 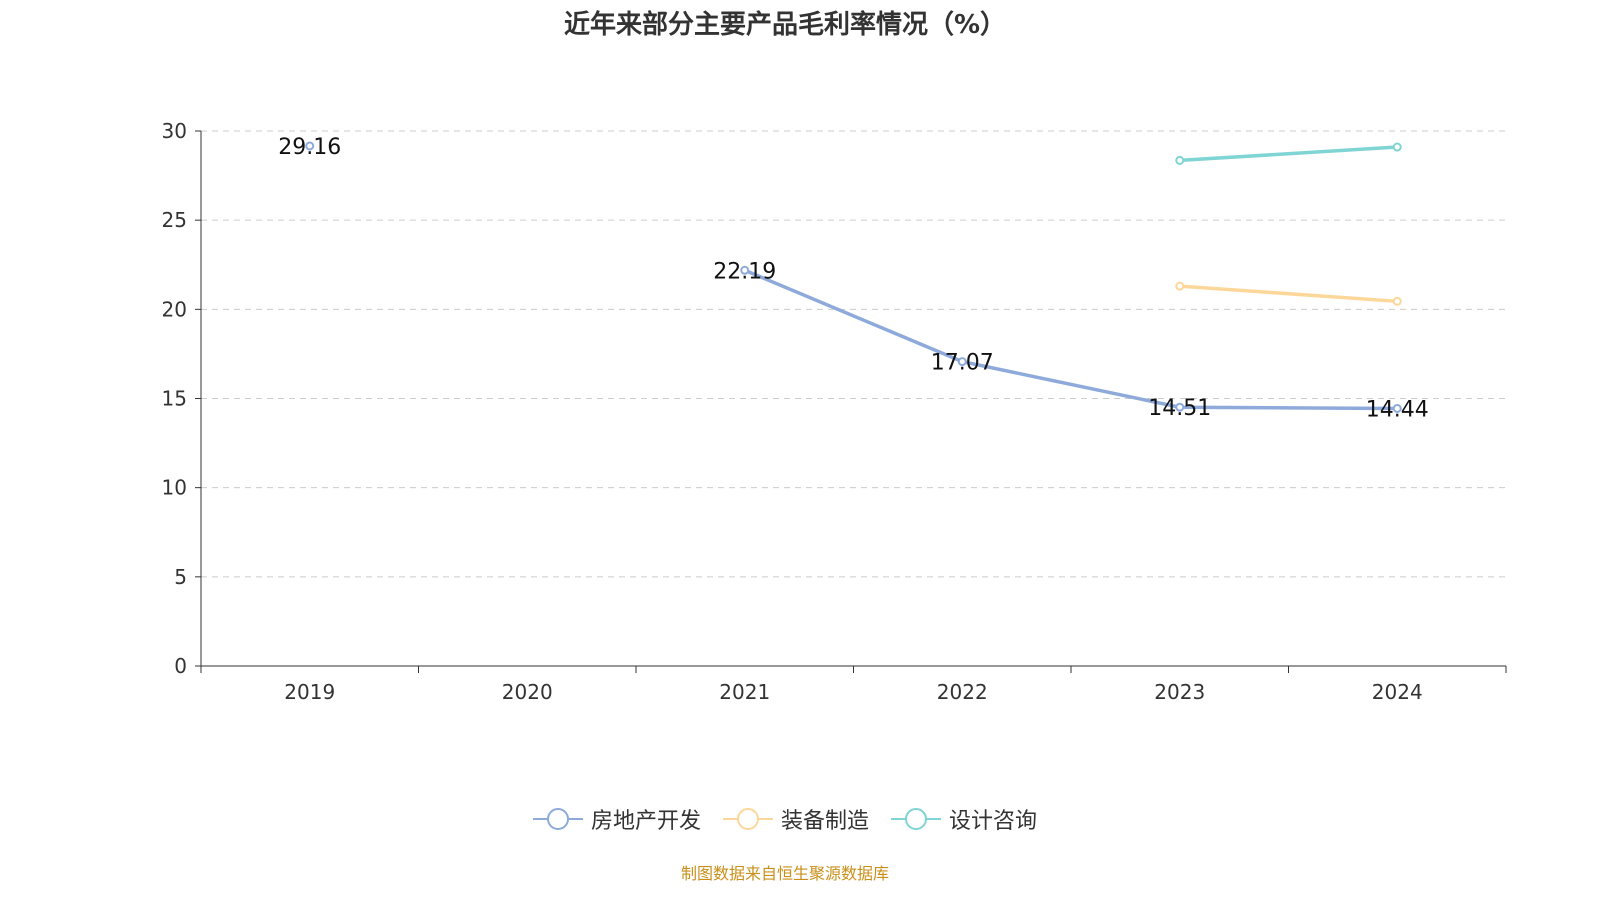 What do you see at coordinates (174, 131) in the screenshot?
I see `y-tick-label: 30` at bounding box center [174, 131].